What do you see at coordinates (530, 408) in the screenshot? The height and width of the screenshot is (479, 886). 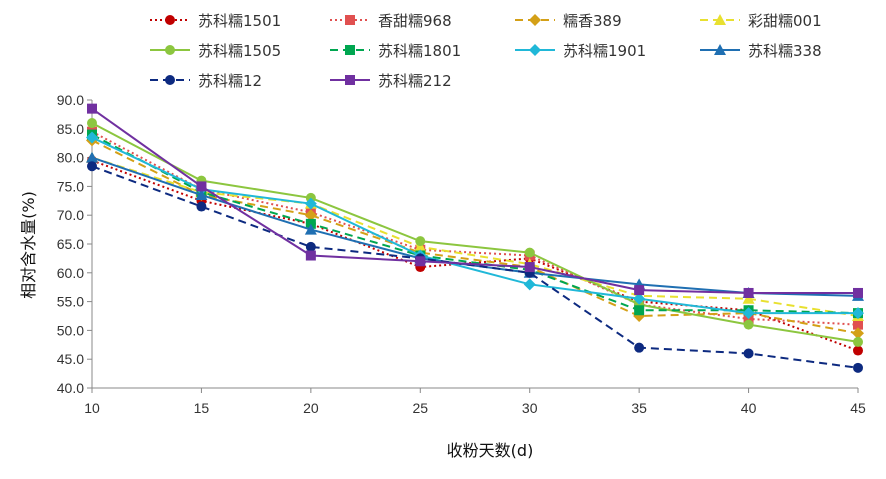 I see `x-tick-label: 30` at bounding box center [530, 408].